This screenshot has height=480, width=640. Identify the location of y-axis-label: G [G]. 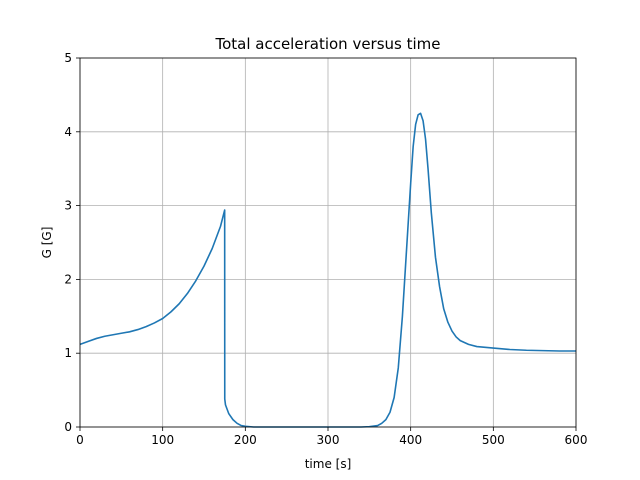
(47, 243).